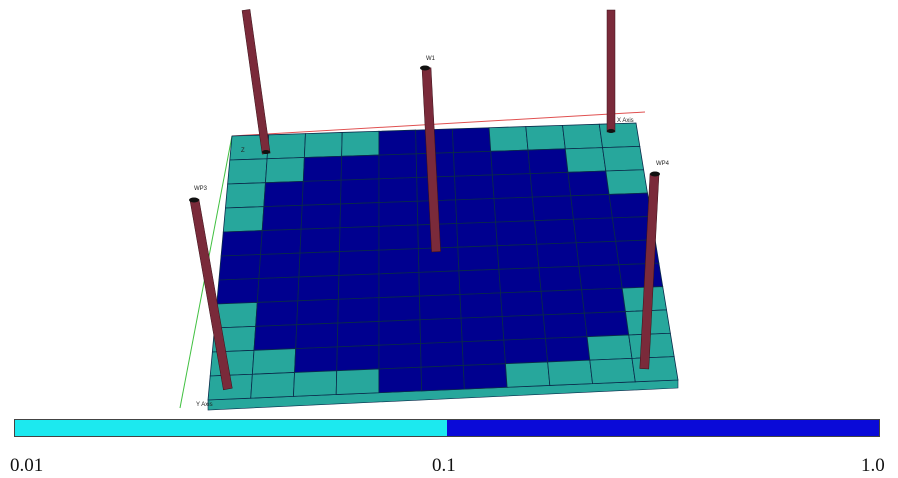 This screenshot has width=898, height=478. What do you see at coordinates (27, 465) in the screenshot?
I see `colorbar-tick-label: 0.01` at bounding box center [27, 465].